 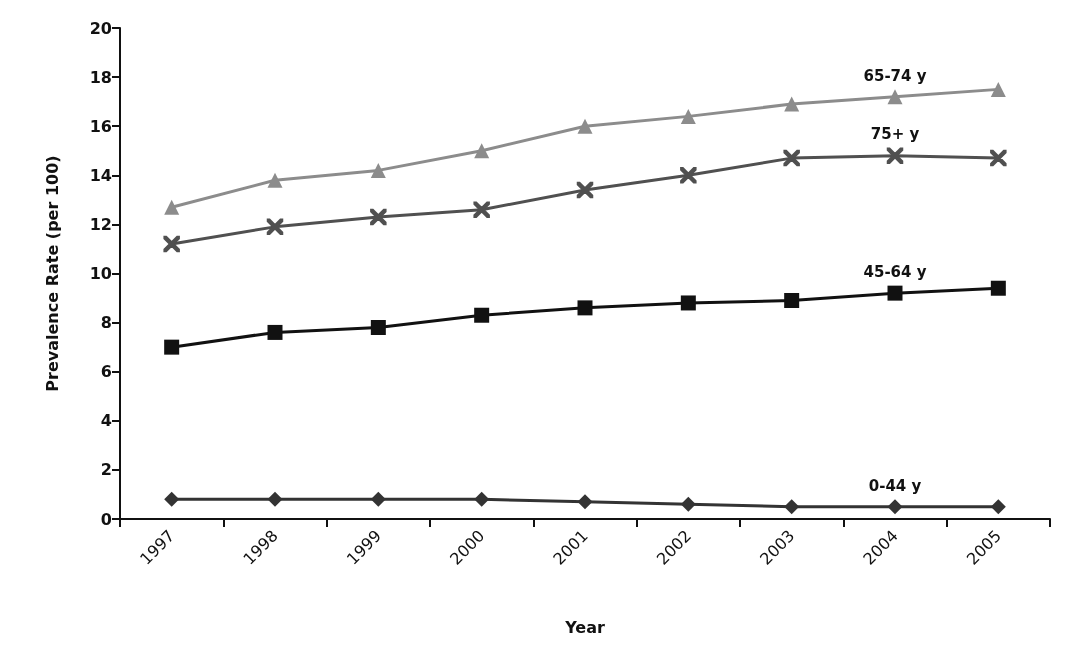 What do you see at coordinates (895, 133) in the screenshot?
I see `series-label: 75+ y` at bounding box center [895, 133].